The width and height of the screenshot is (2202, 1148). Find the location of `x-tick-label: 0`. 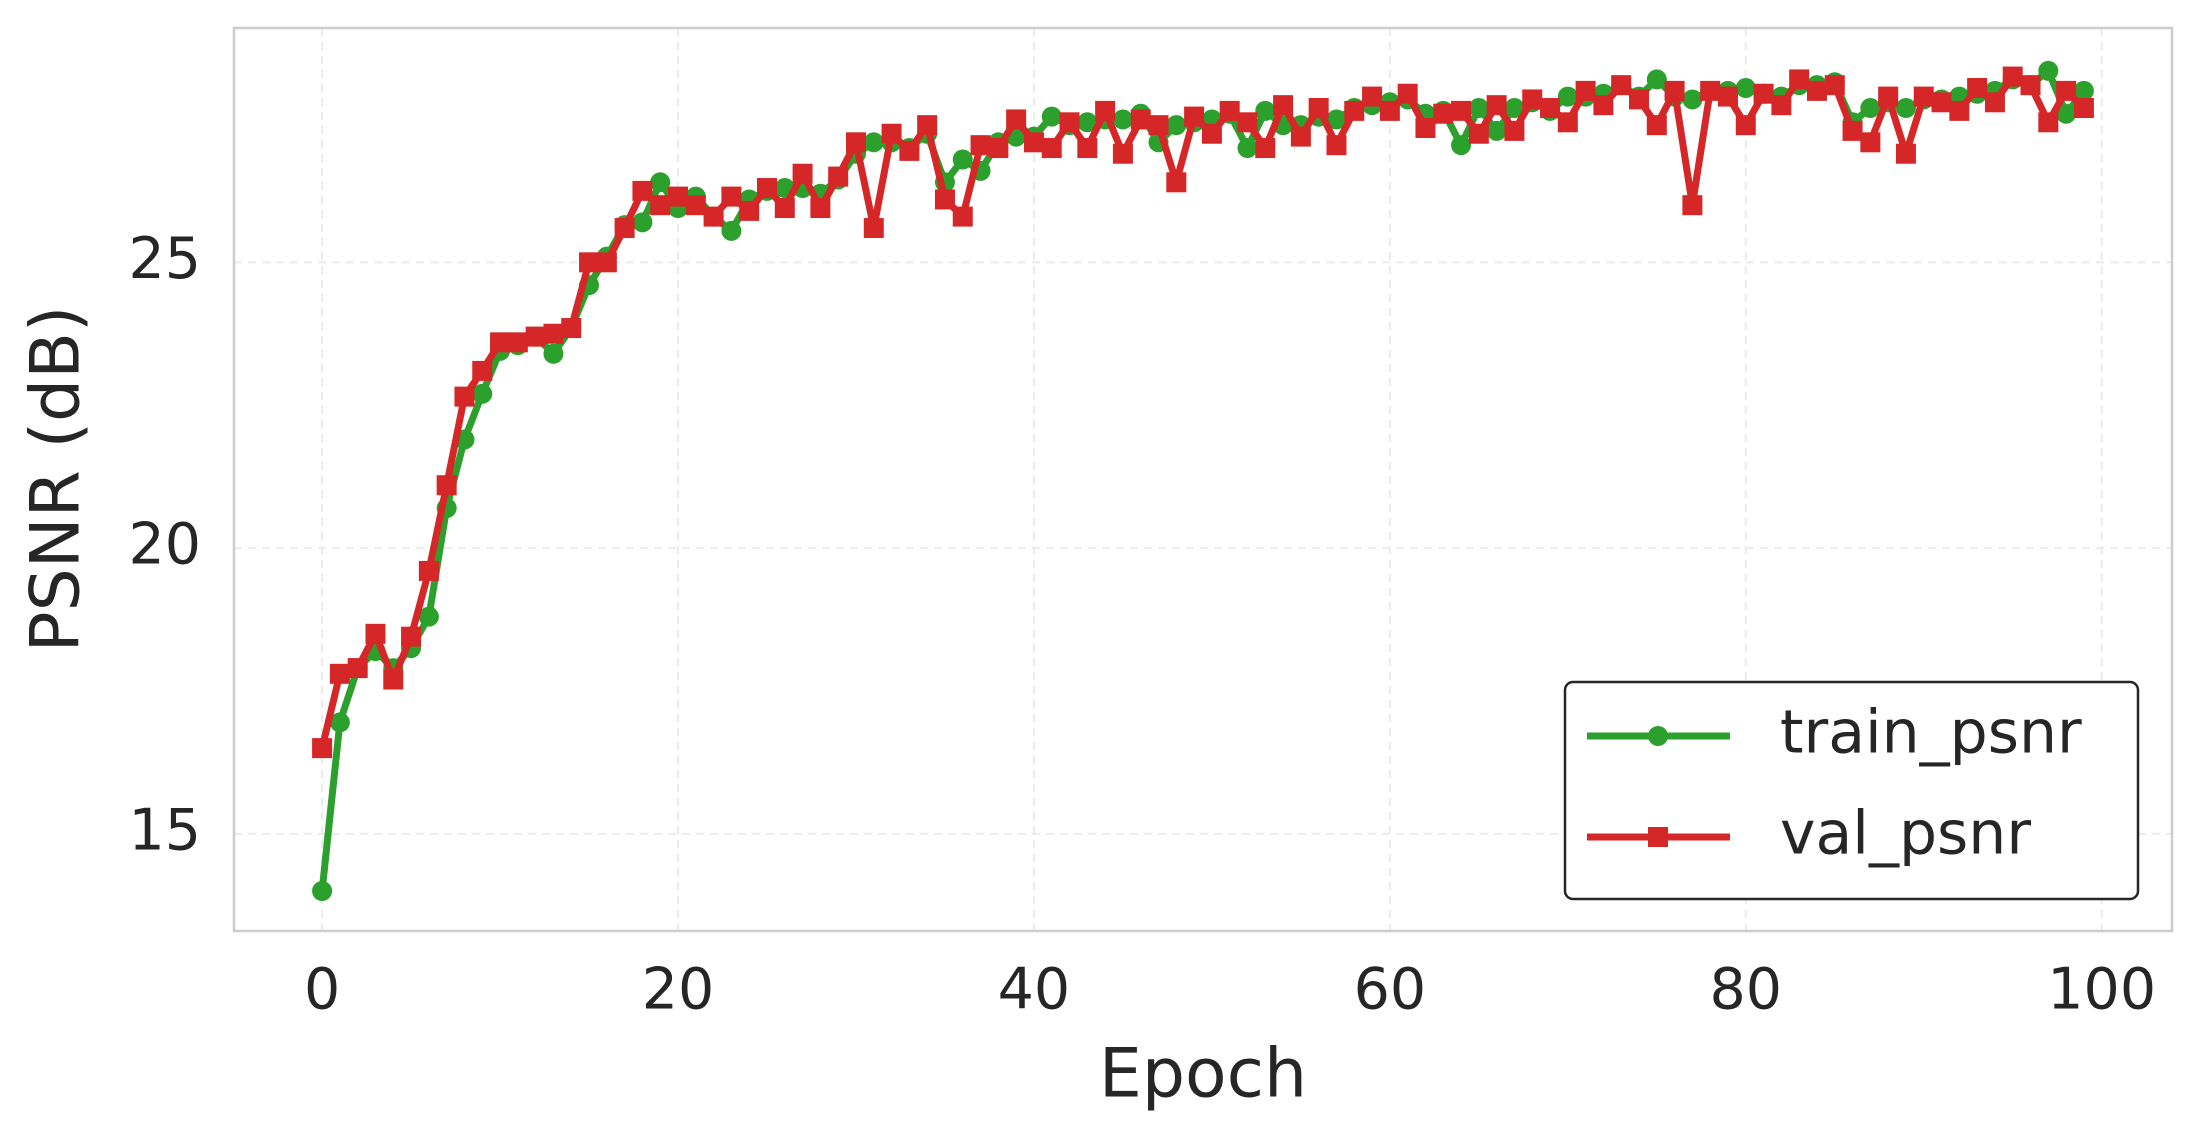

x-tick-label: 0 is located at coordinates (322, 990).